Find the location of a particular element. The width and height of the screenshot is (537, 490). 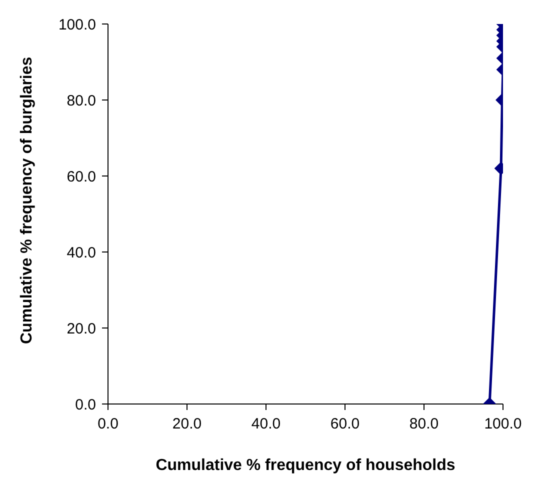

y-tick-label: 80.0 is located at coordinates (81, 101).